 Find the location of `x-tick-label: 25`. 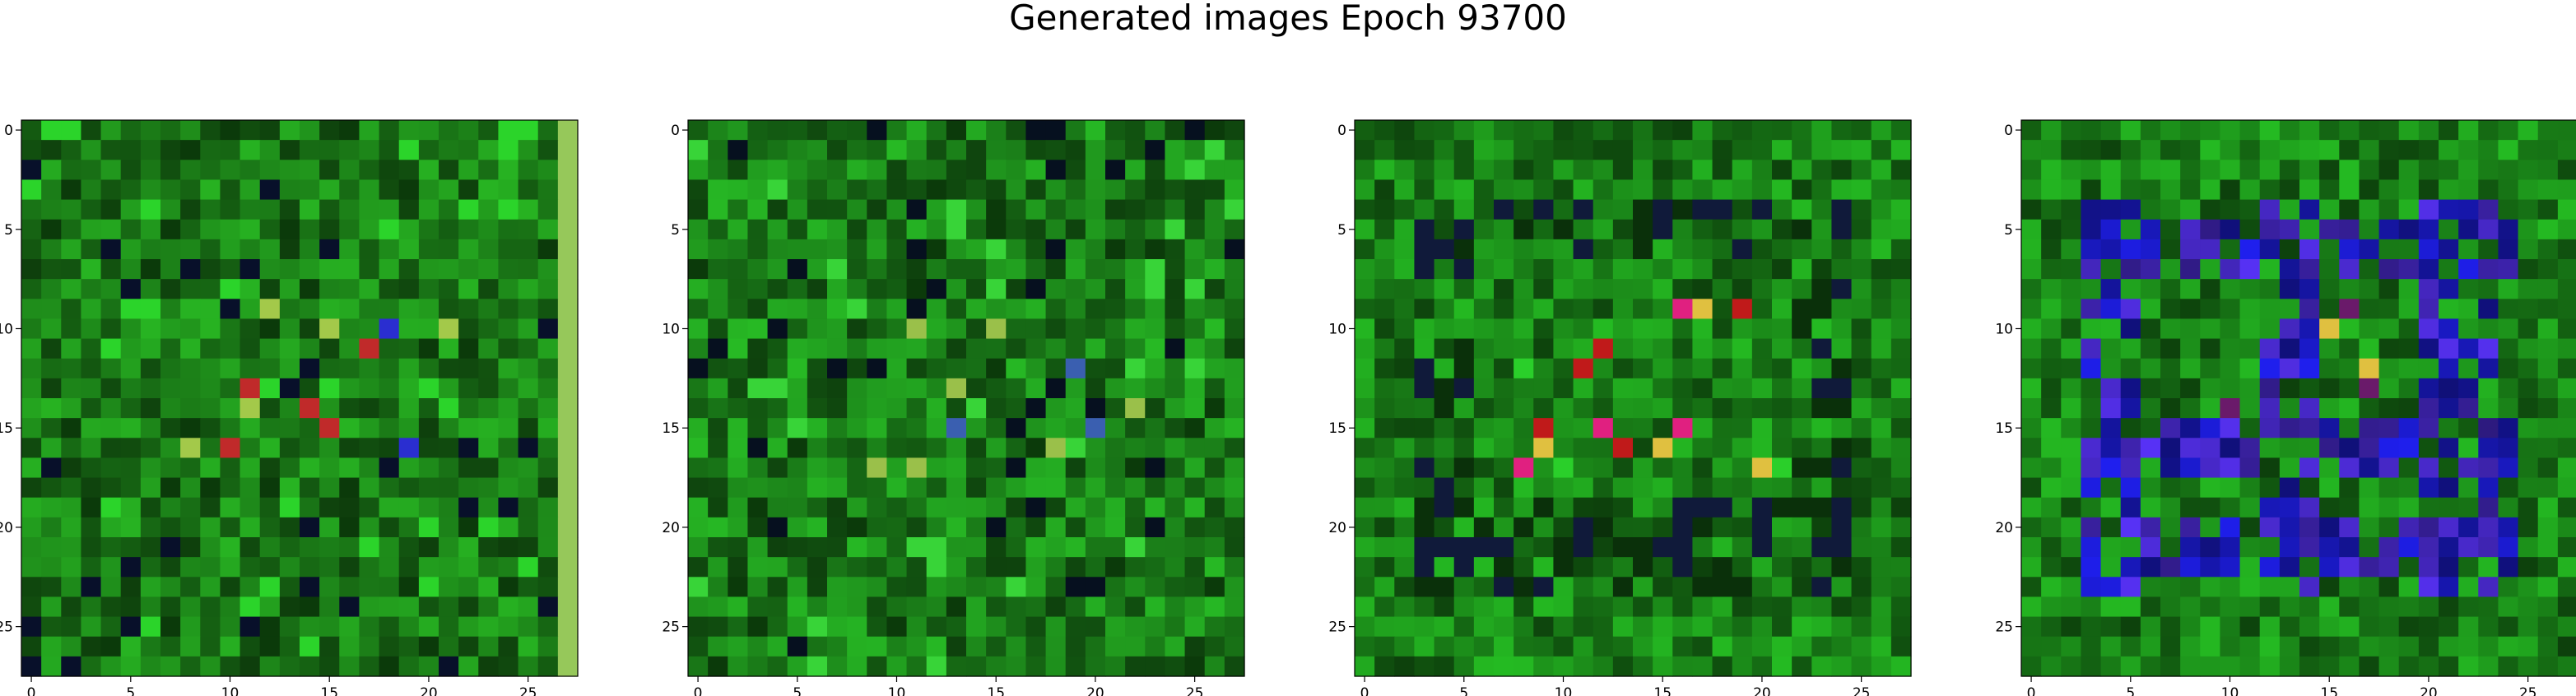

x-tick-label: 25 is located at coordinates (2528, 690).